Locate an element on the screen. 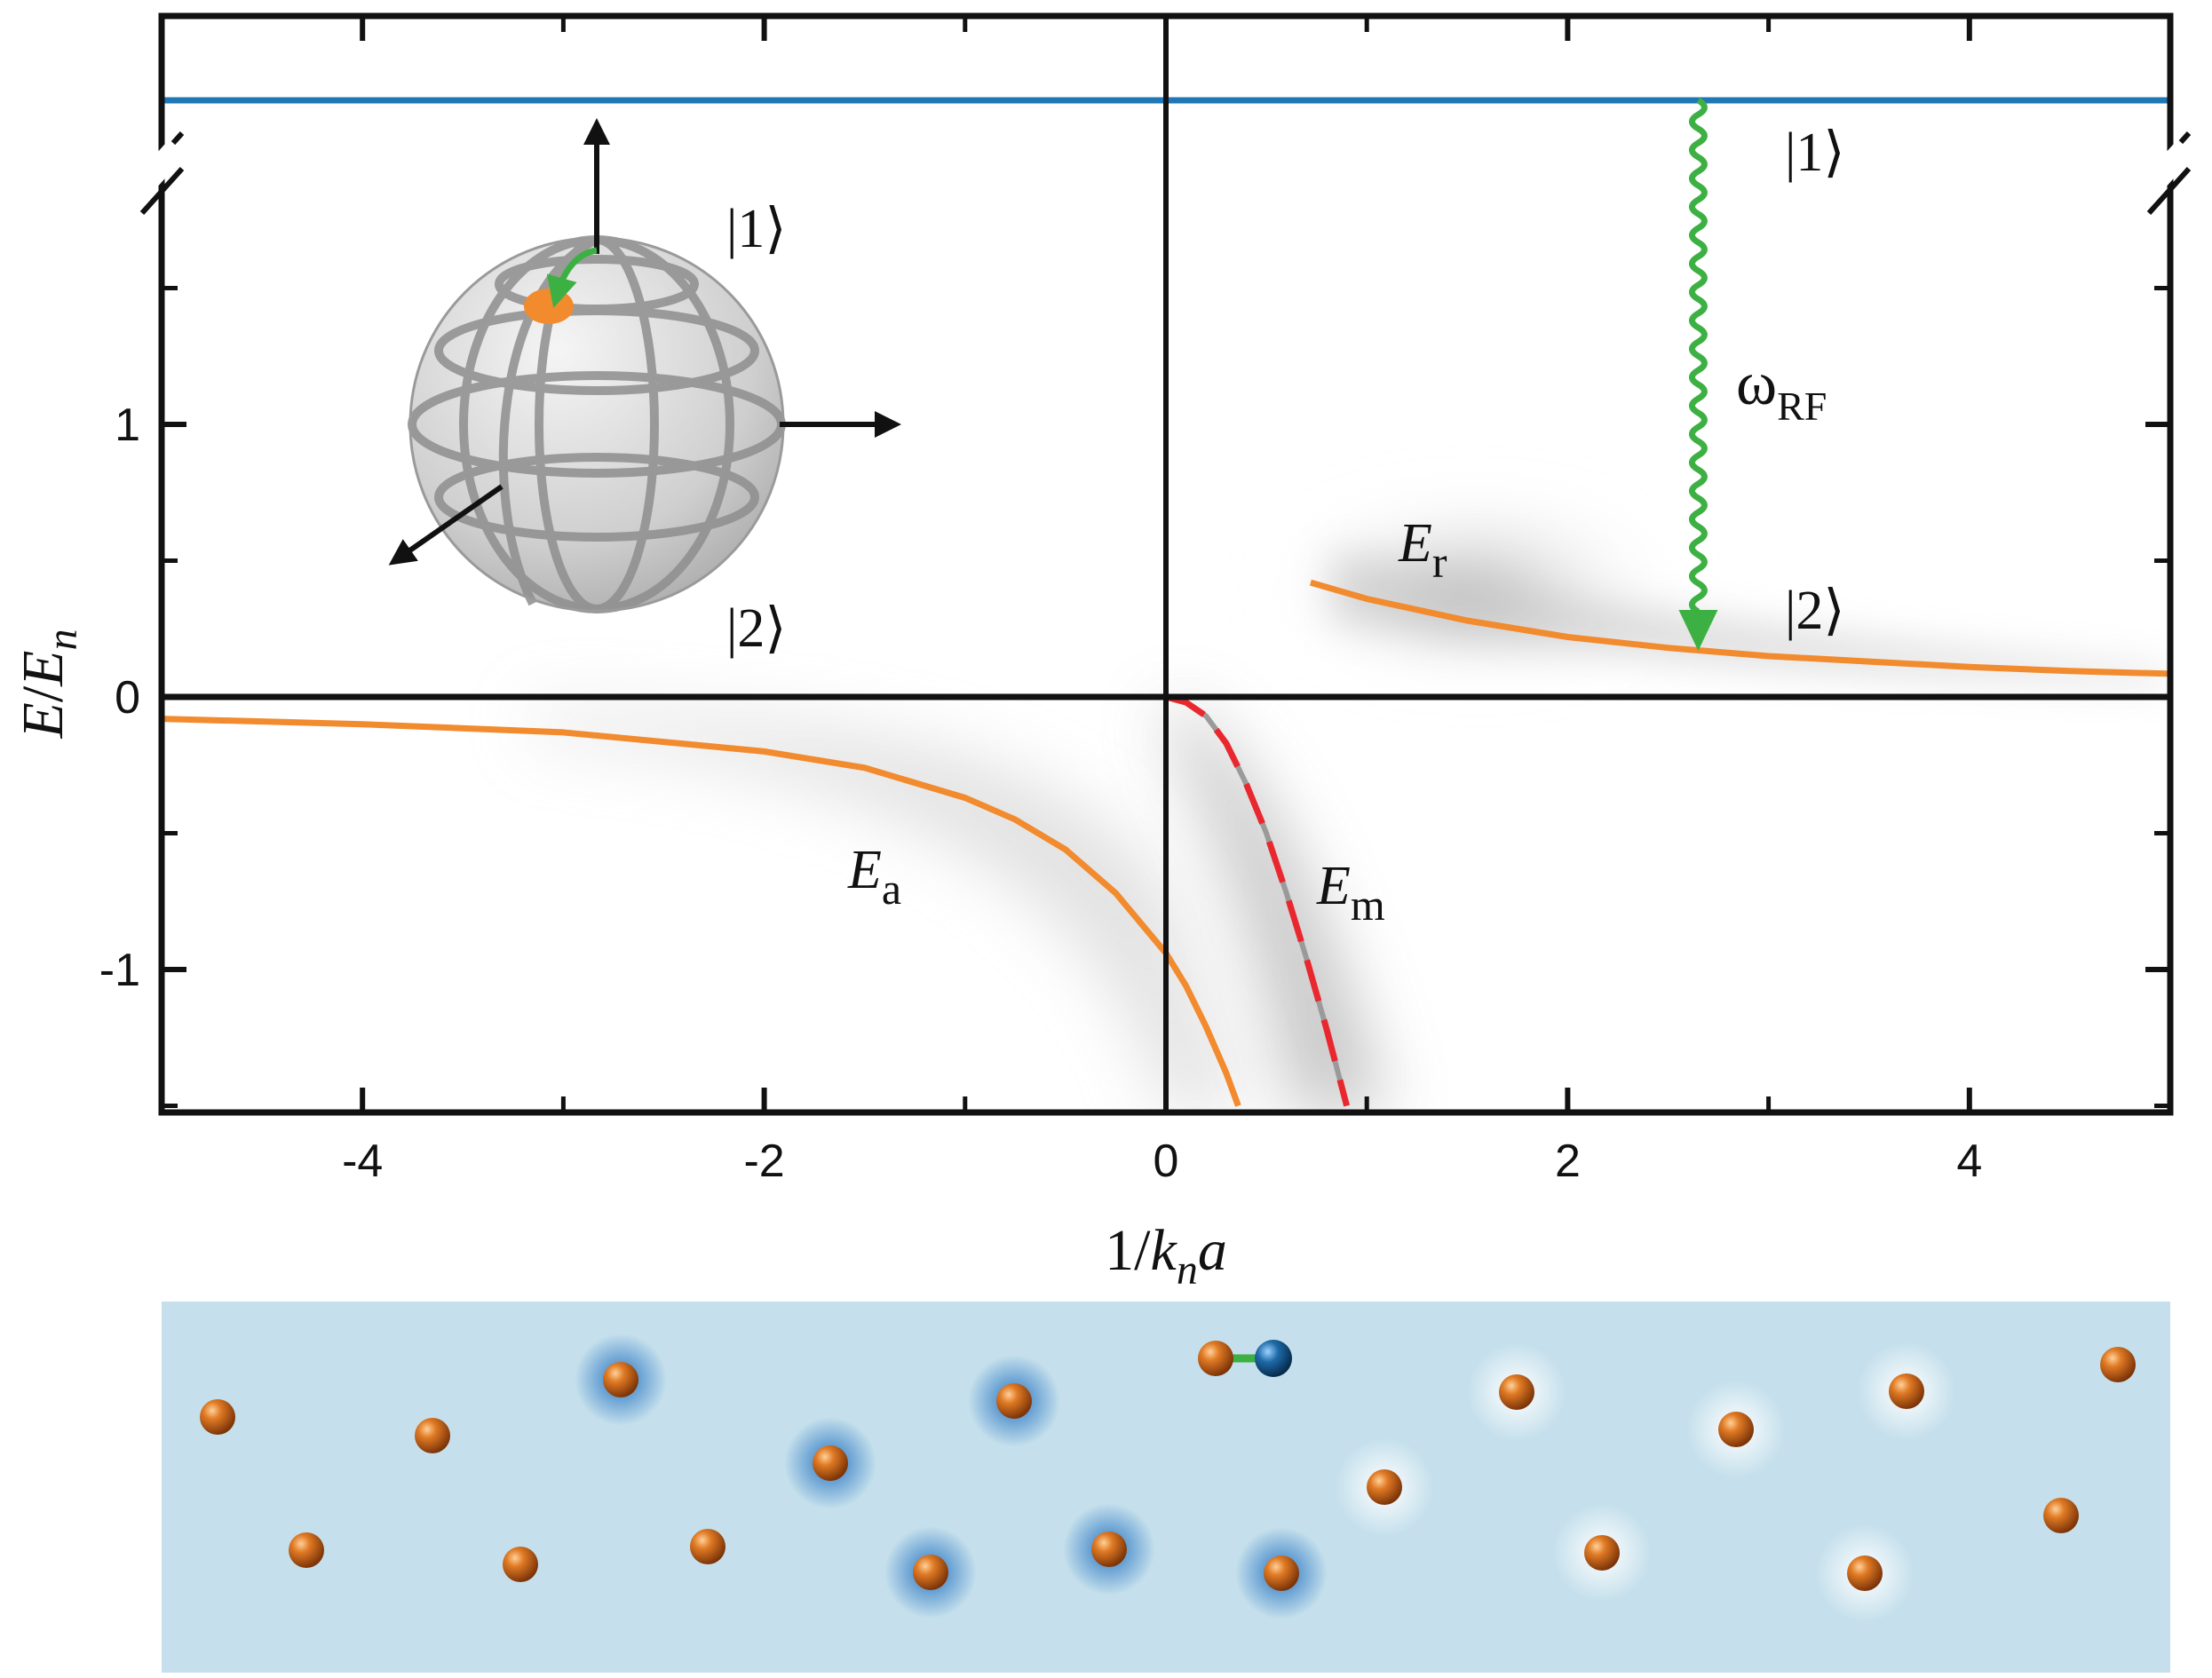  em-glow is located at coordinates (1275, 906).